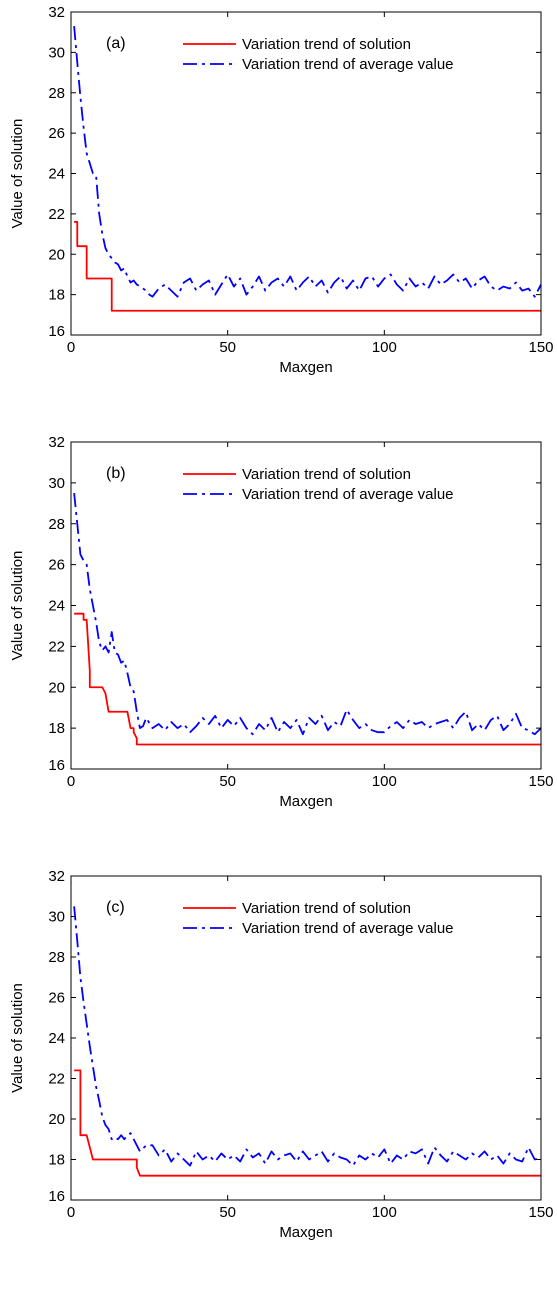 The height and width of the screenshot is (1304, 557). Describe the element at coordinates (116, 43) in the screenshot. I see `panel-label: (a)` at that location.